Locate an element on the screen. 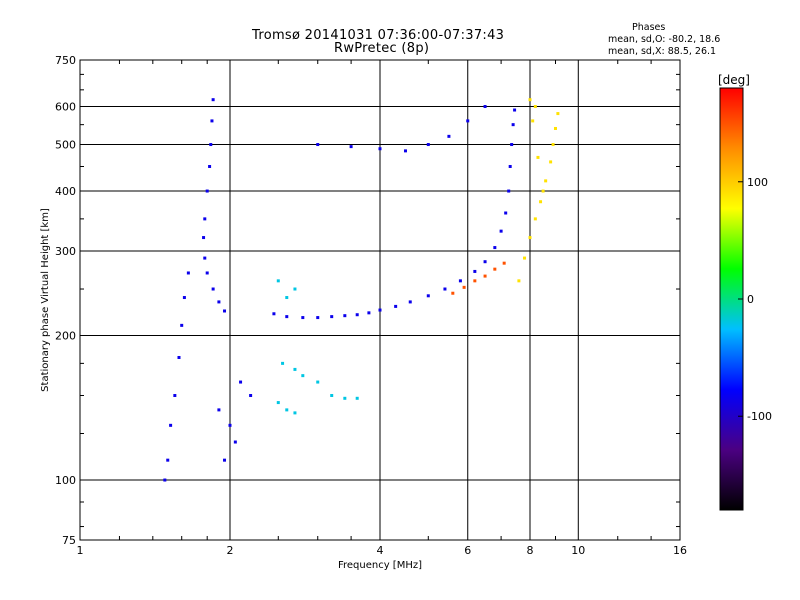  phase-o-stats: mean, sd,O: -80.2, 18.6 is located at coordinates (664, 39).